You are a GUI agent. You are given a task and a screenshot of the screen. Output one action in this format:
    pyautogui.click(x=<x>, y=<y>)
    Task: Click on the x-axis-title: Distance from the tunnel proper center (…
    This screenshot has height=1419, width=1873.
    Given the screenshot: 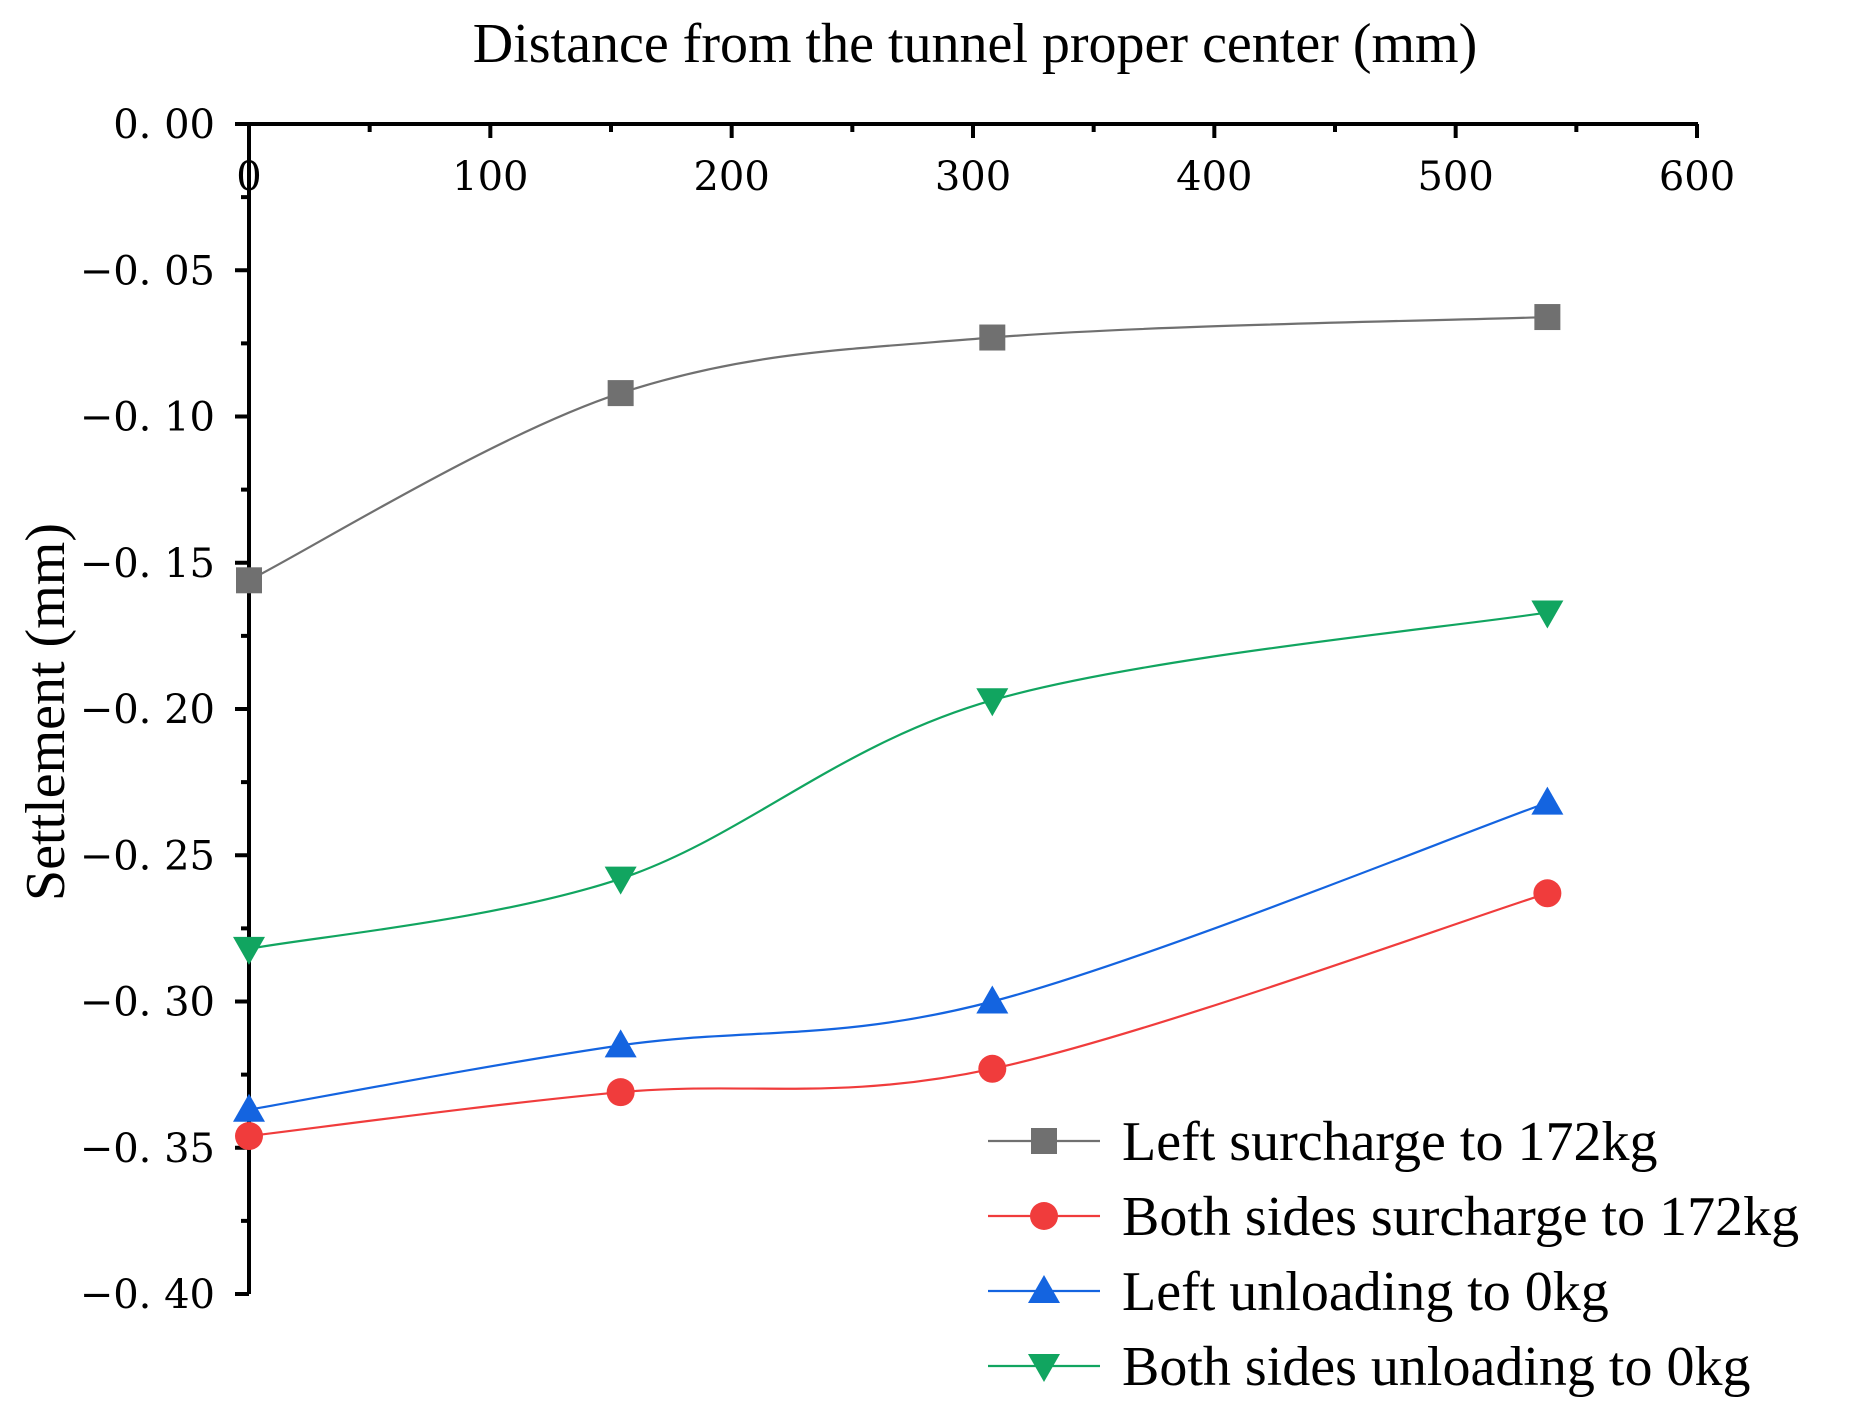 What is the action you would take?
    pyautogui.click(x=975, y=44)
    